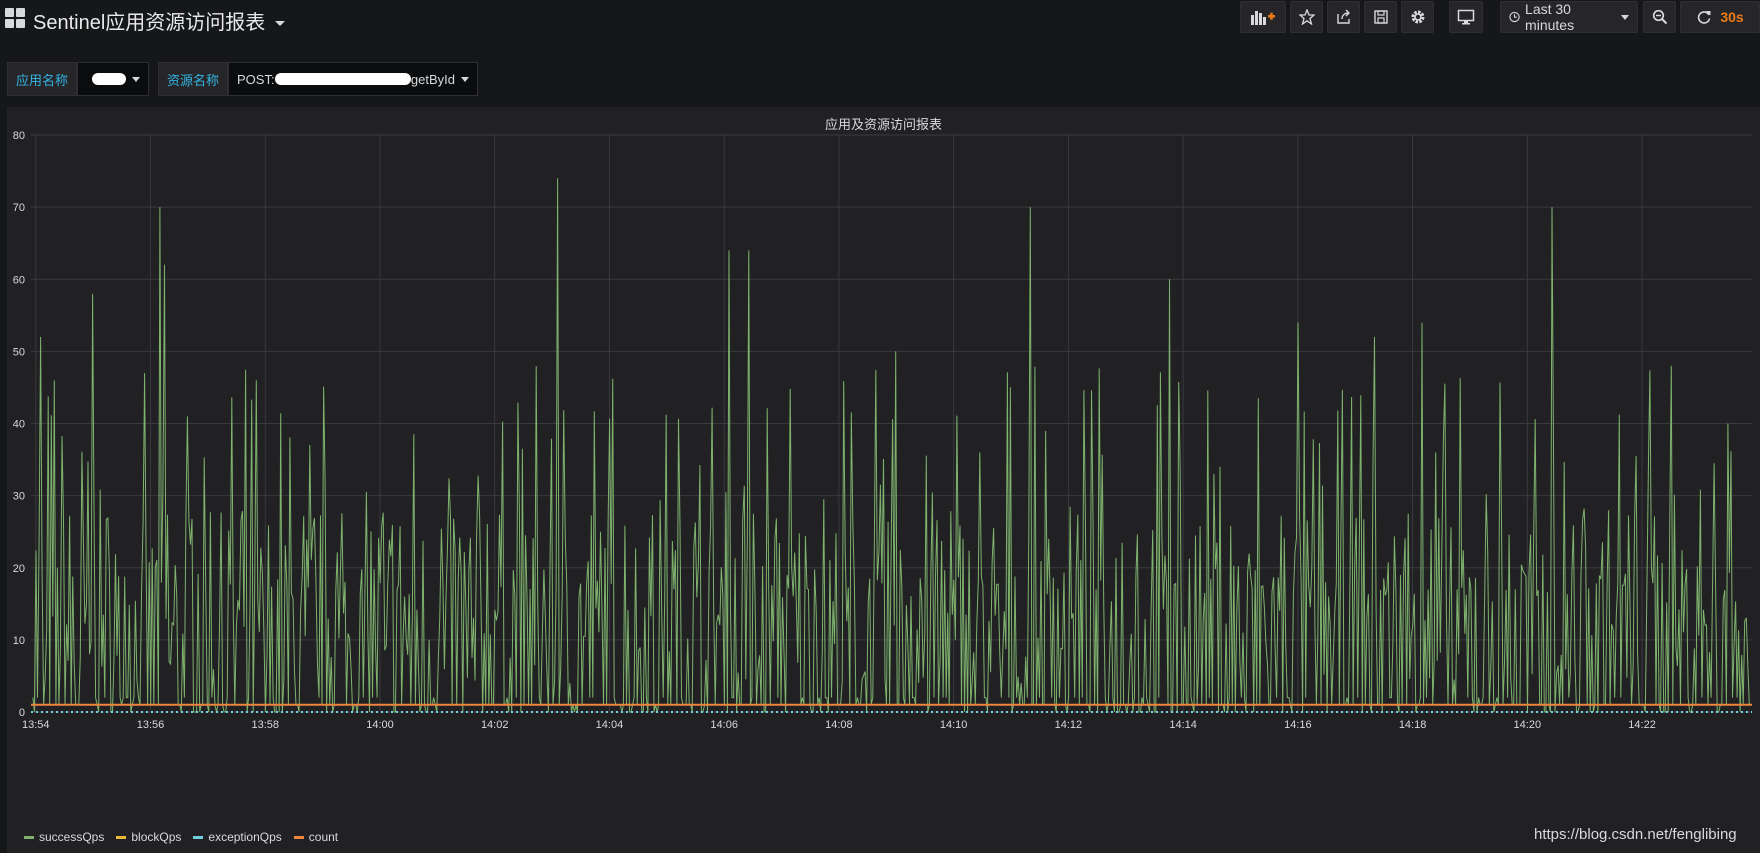 This screenshot has width=1760, height=853. What do you see at coordinates (19, 569) in the screenshot?
I see `y-tick-label: 20` at bounding box center [19, 569].